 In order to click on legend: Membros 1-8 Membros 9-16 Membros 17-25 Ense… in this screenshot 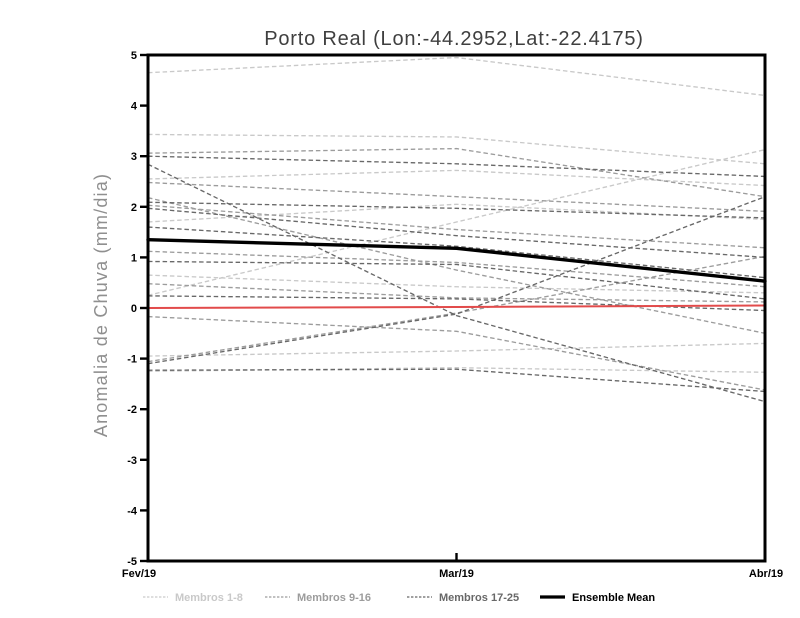, I will do `click(399, 598)`.